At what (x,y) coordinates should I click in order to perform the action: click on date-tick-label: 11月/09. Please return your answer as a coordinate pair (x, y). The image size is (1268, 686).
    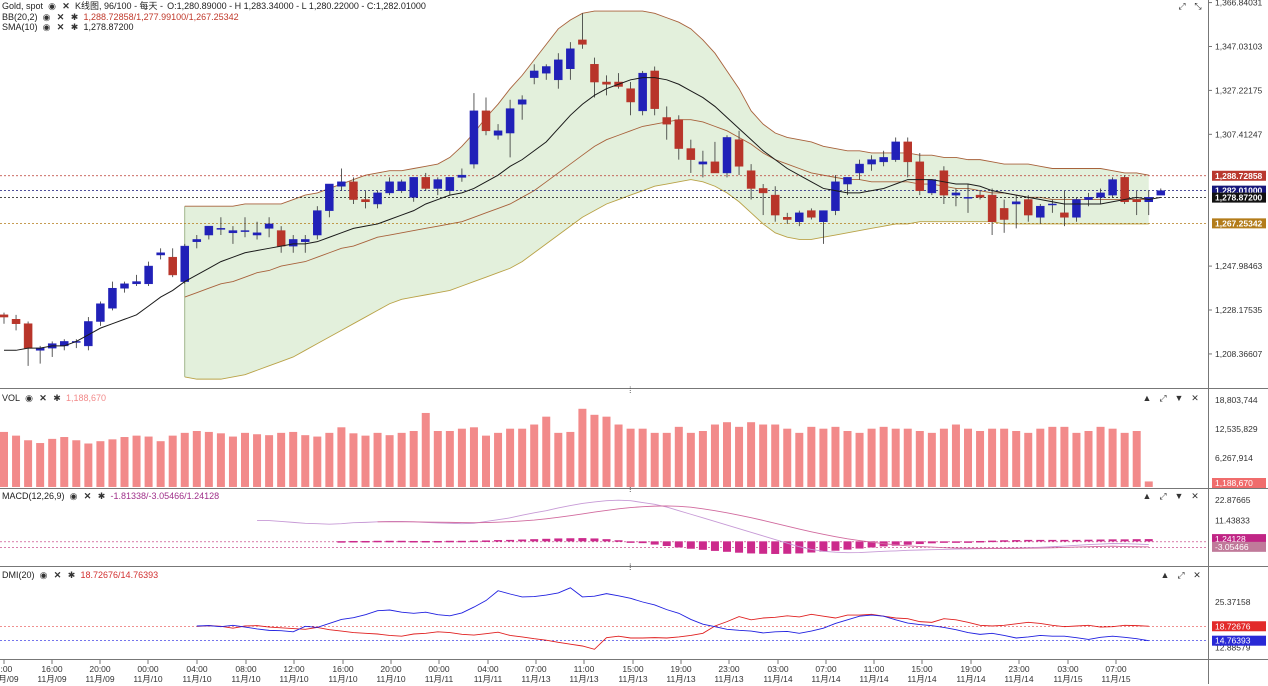
    Looking at the image, I should click on (51, 679).